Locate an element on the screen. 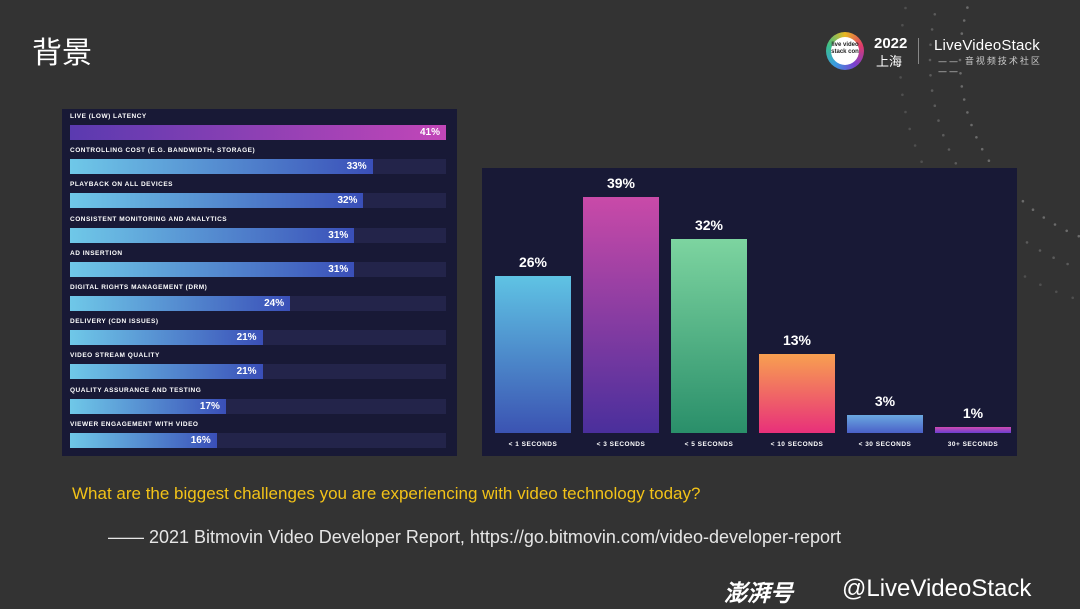 Image resolution: width=1080 pixels, height=609 pixels. hbar-value-label: 41% is located at coordinates (429, 132).